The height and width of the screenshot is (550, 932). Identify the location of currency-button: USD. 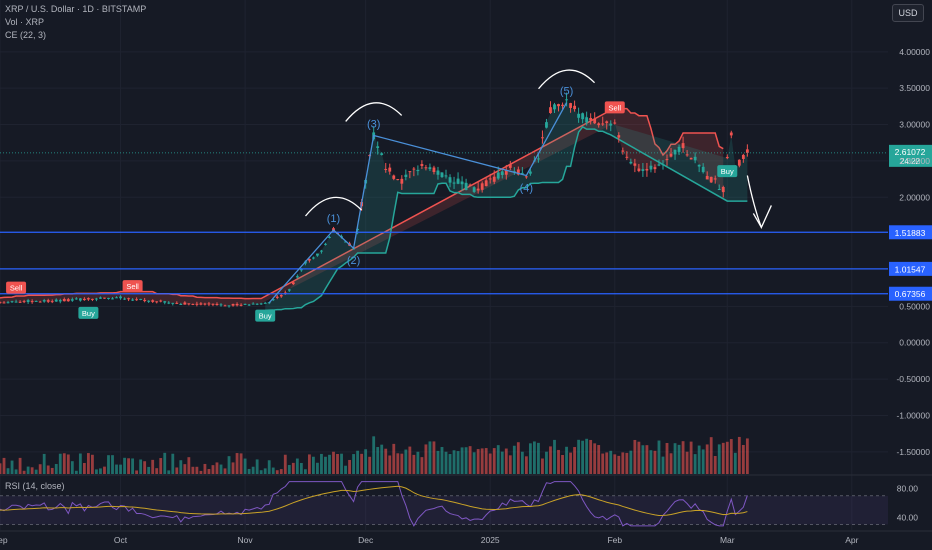
(908, 13).